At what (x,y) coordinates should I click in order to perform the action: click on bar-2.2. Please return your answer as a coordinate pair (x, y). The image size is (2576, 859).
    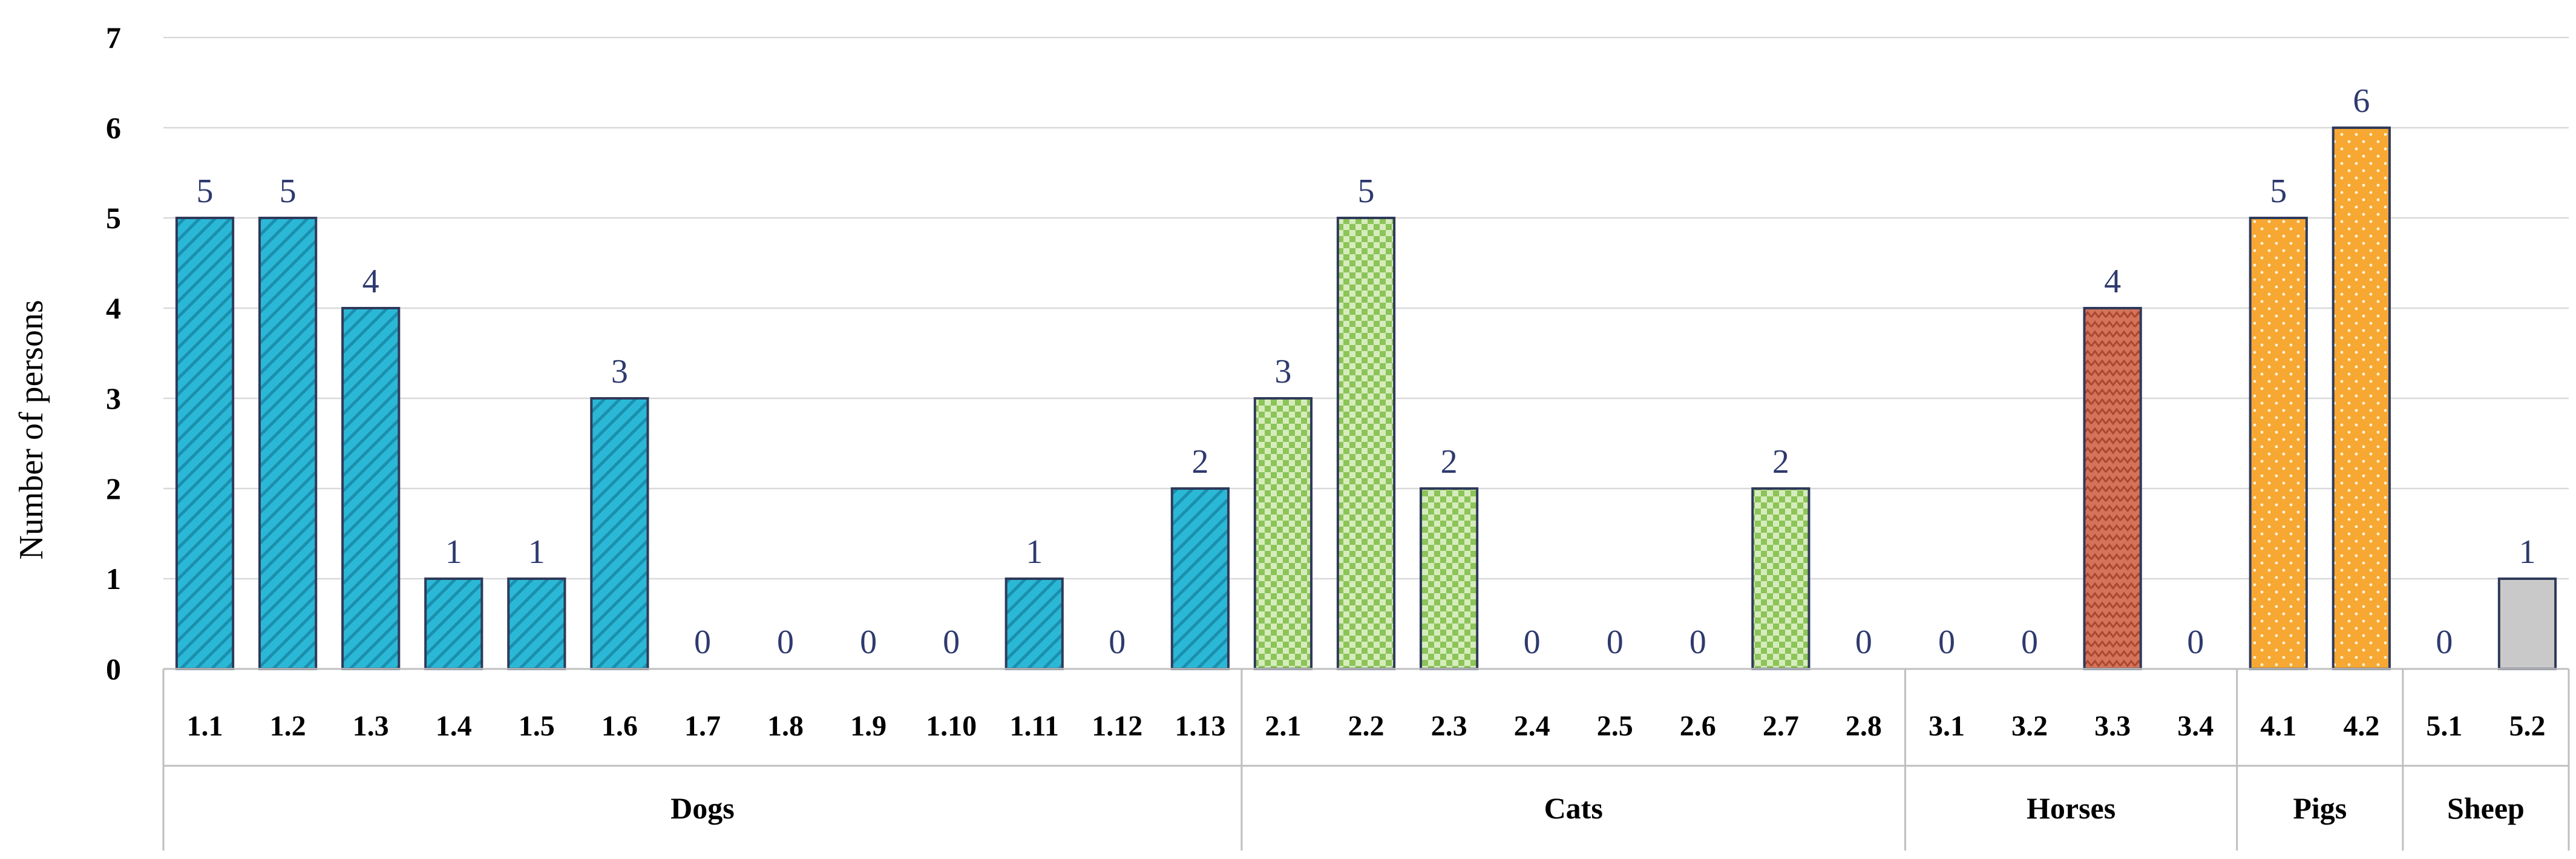
    Looking at the image, I should click on (1366, 444).